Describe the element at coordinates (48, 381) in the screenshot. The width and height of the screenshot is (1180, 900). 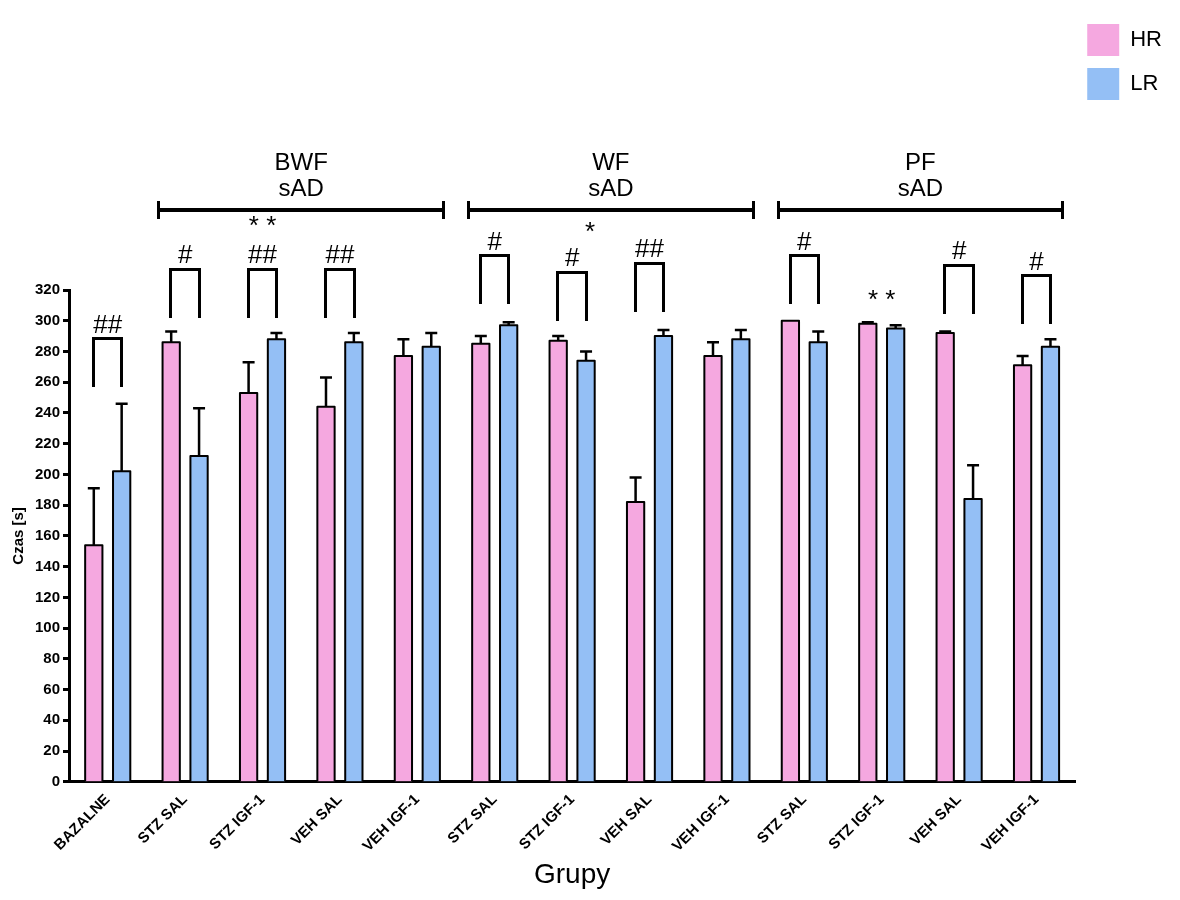
I see `y-tick-label: 260` at that location.